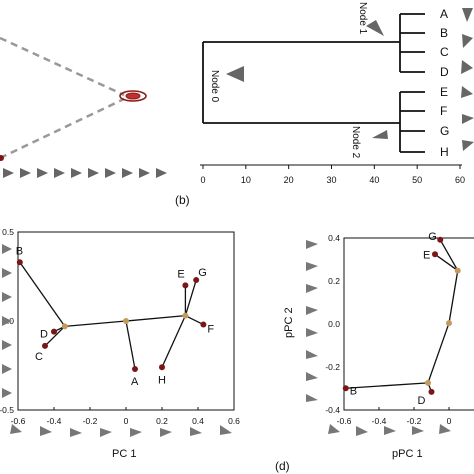 This screenshot has height=474, width=474. I want to click on point-A, so click(135, 369).